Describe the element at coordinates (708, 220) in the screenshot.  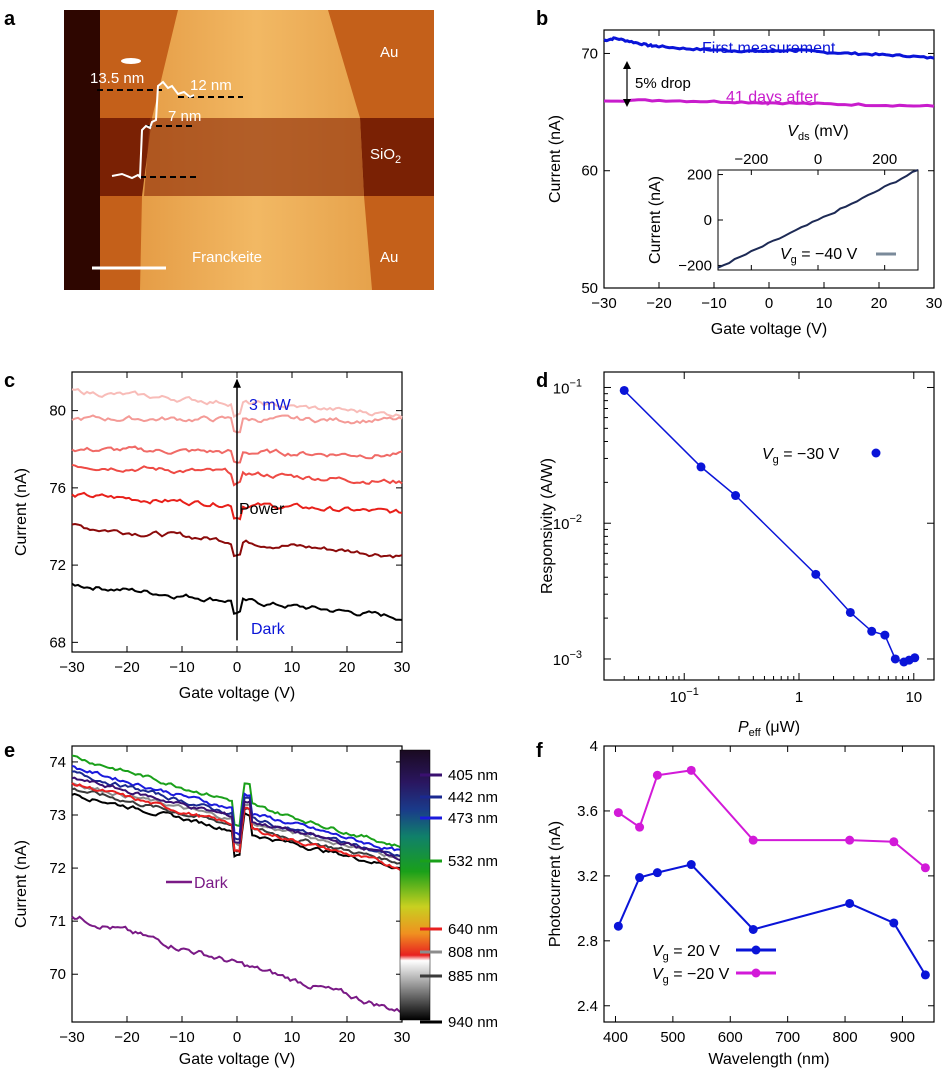
I see `inset-y-tick-label-b: 0` at that location.